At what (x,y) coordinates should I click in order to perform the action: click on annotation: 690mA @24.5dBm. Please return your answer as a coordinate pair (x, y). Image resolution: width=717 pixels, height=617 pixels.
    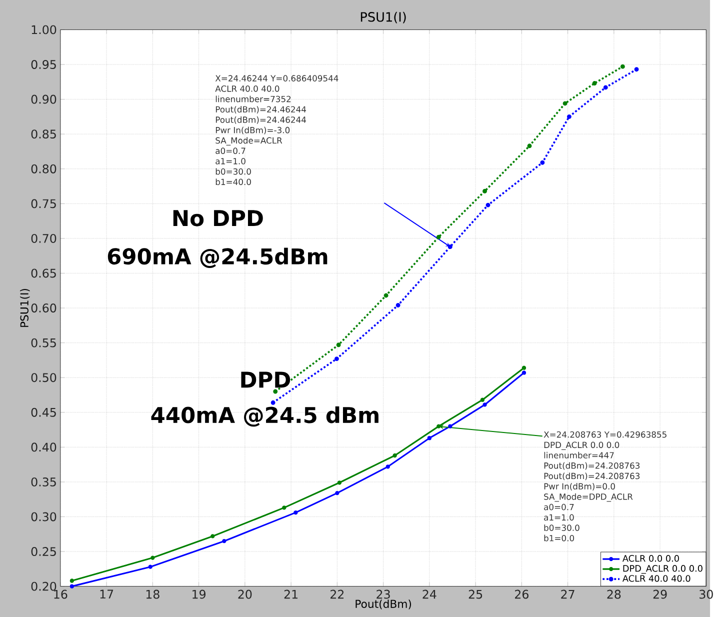
    Looking at the image, I should click on (218, 258).